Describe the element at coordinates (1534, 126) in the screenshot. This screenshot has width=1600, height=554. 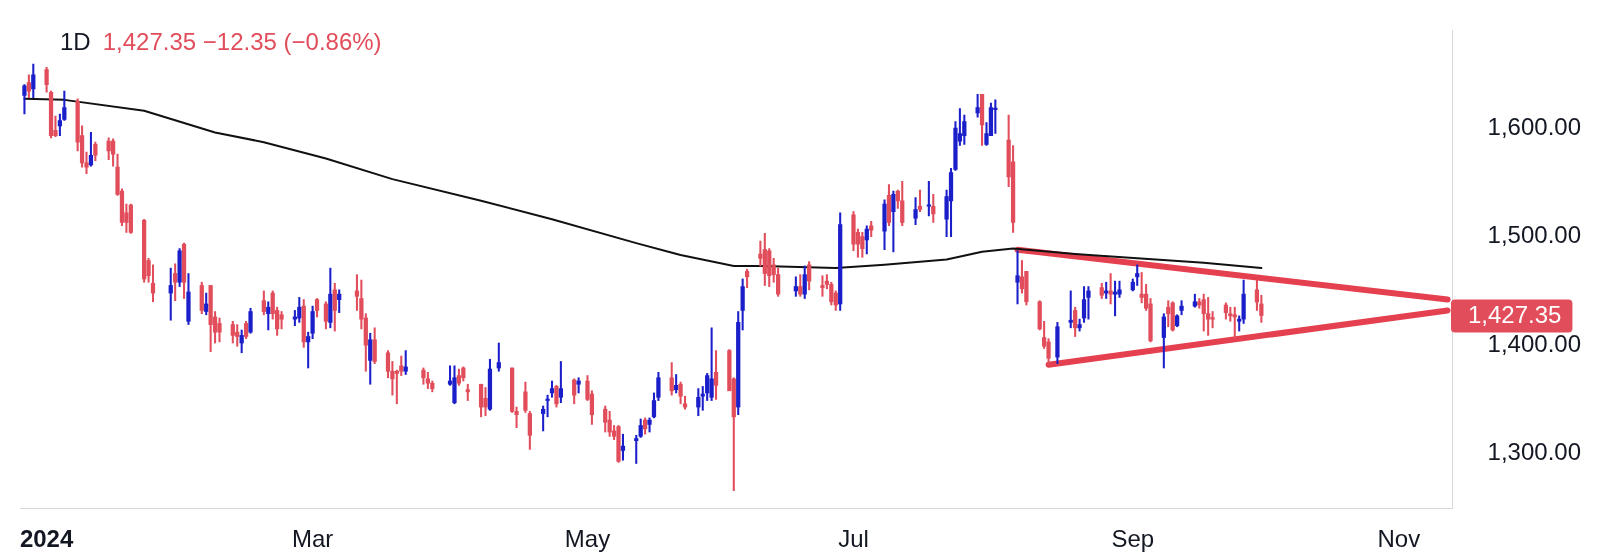
I see `y-tick-label: 1,600.00` at that location.